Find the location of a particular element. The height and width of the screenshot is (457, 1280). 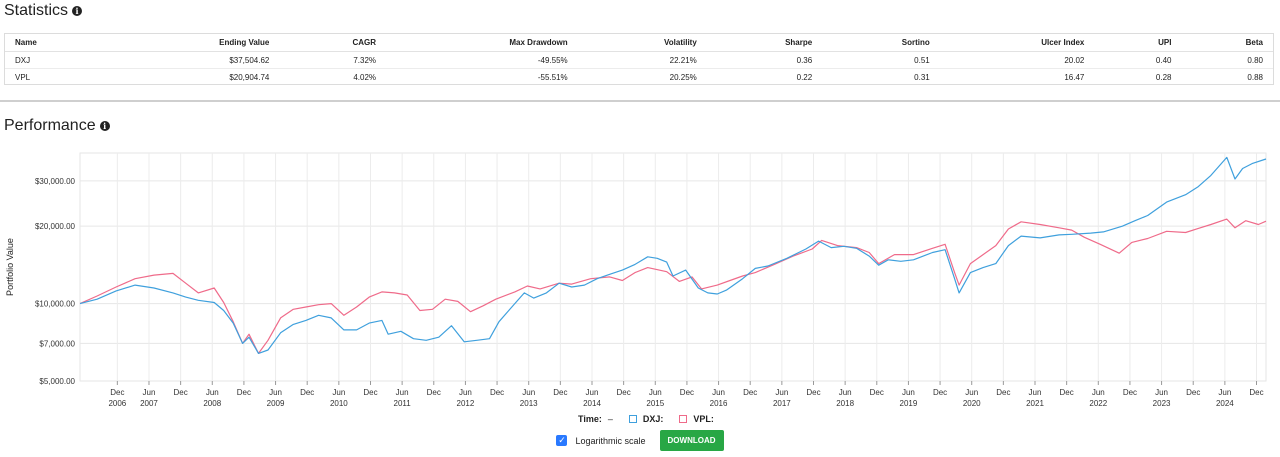

x-tick-year-label: 2010 is located at coordinates (339, 403).